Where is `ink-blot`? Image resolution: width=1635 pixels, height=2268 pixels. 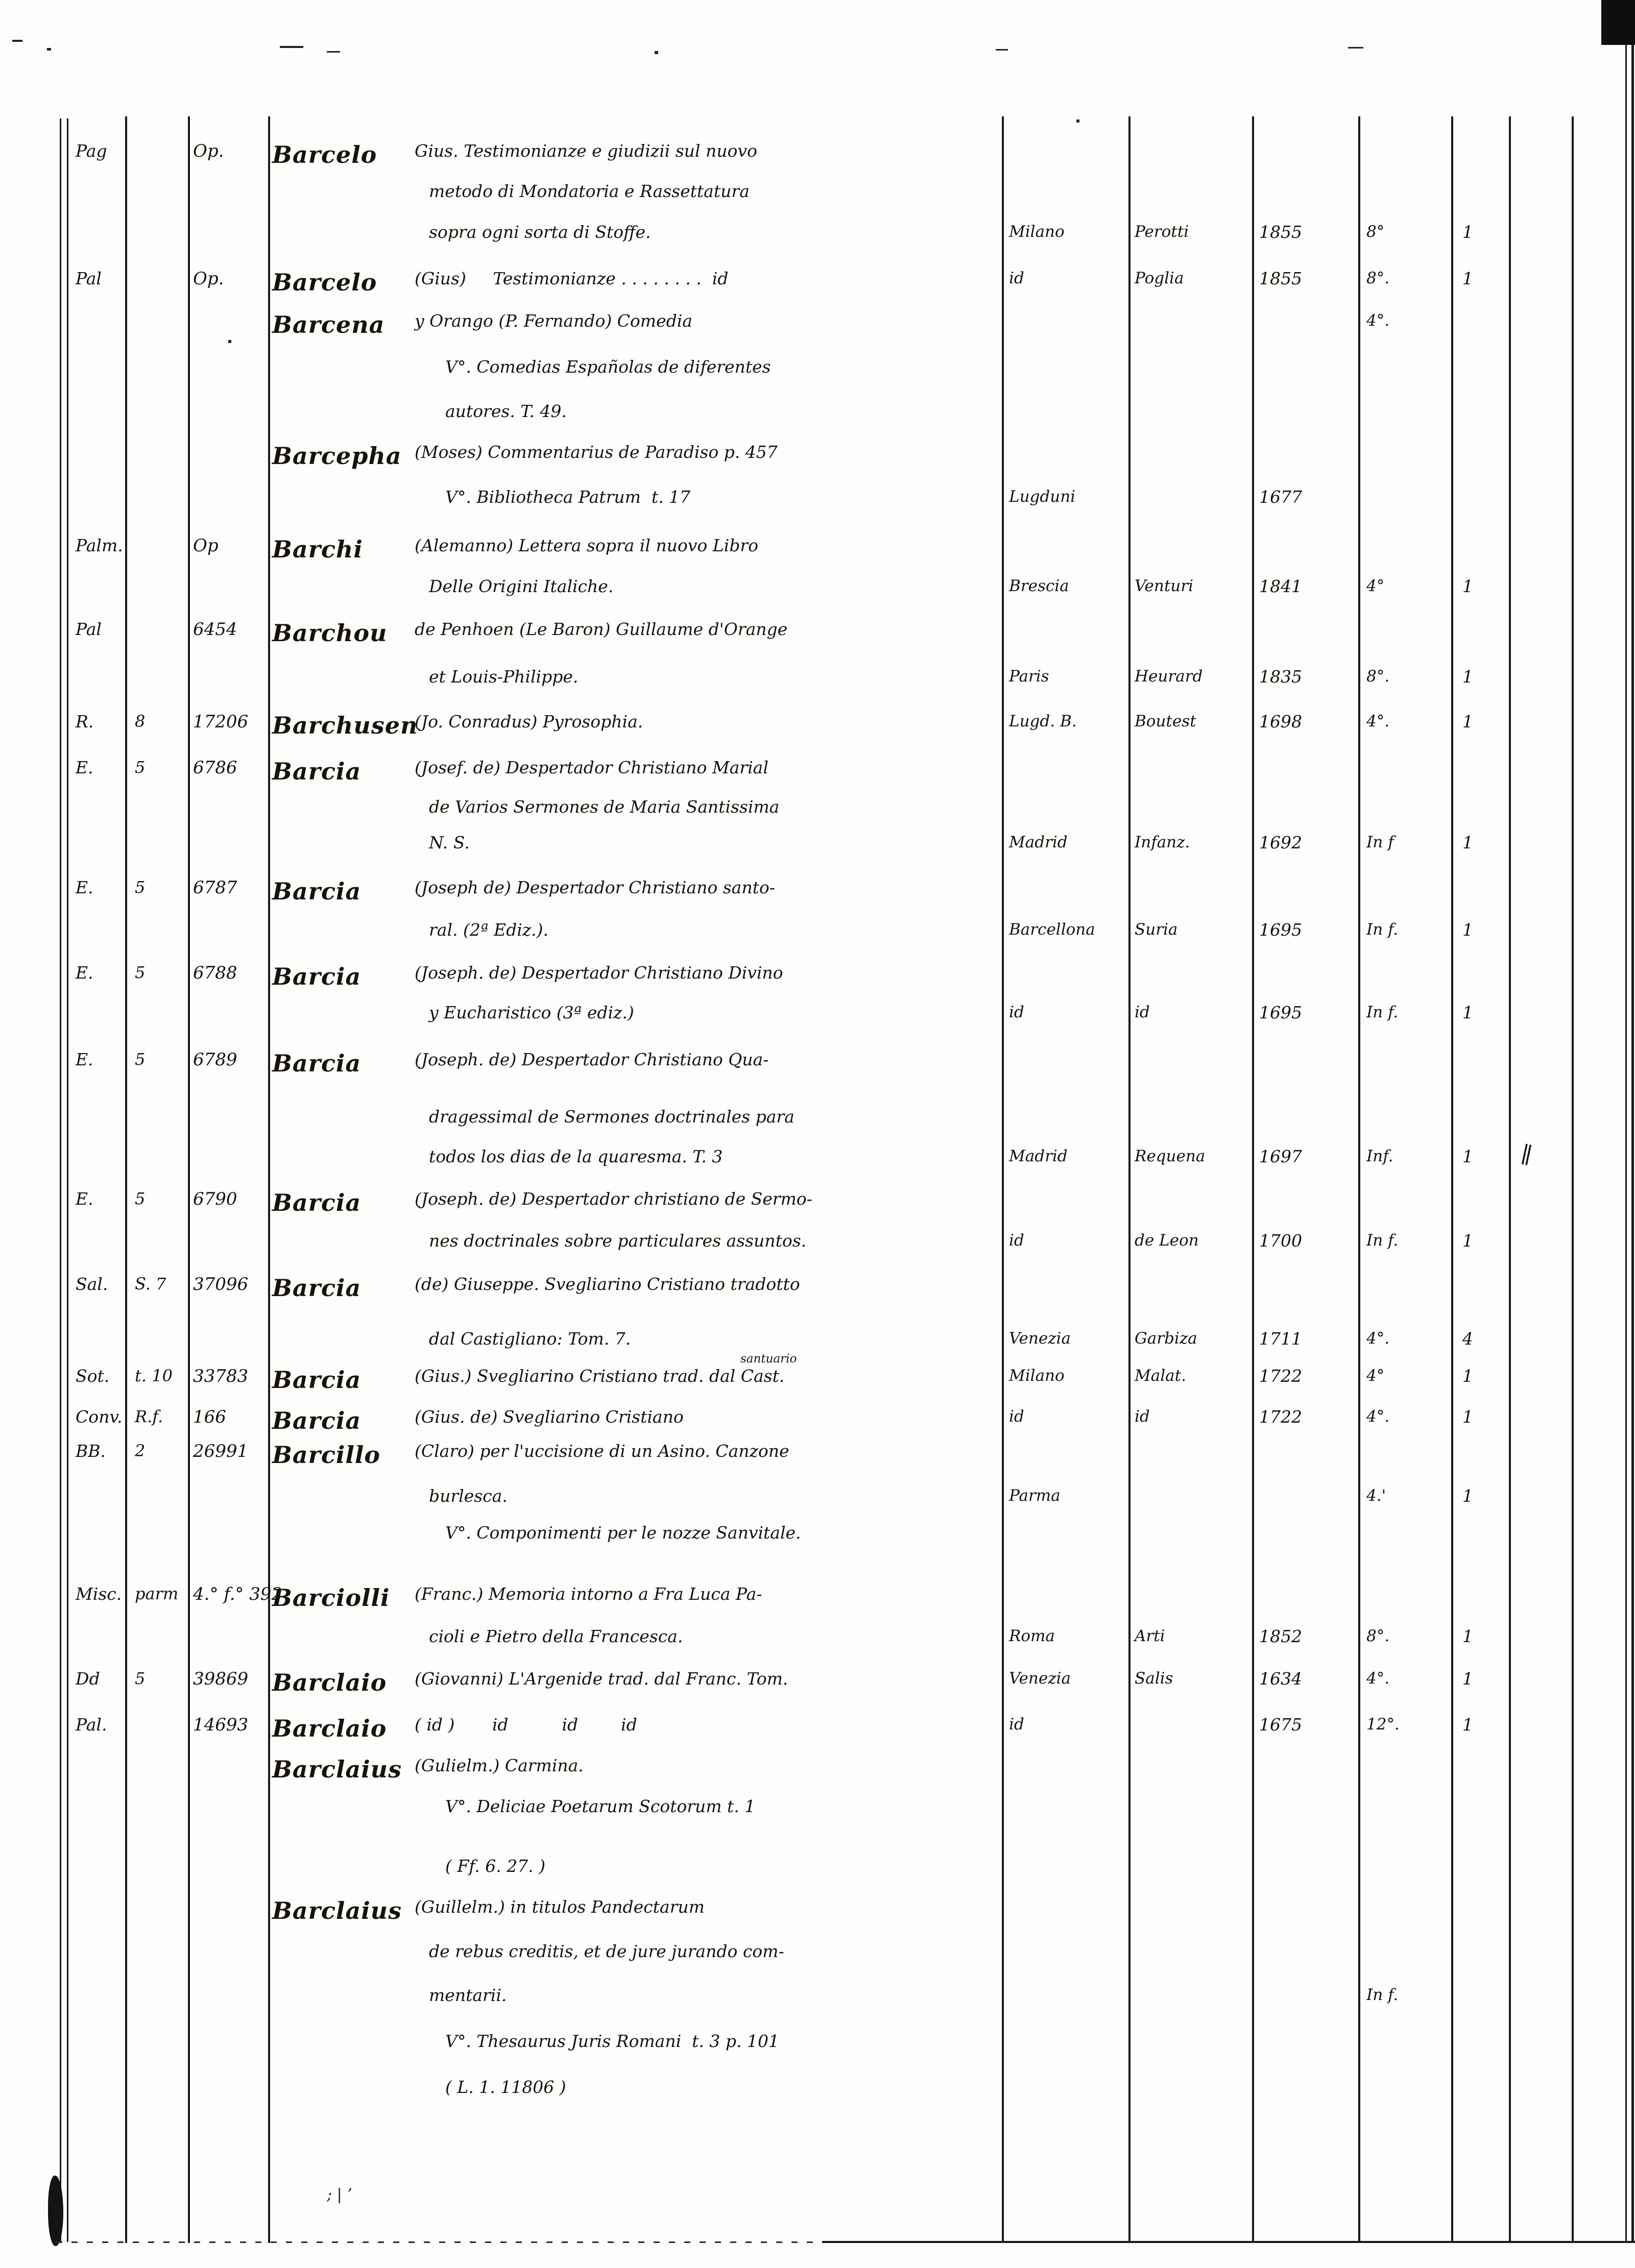
ink-blot is located at coordinates (55, 2211).